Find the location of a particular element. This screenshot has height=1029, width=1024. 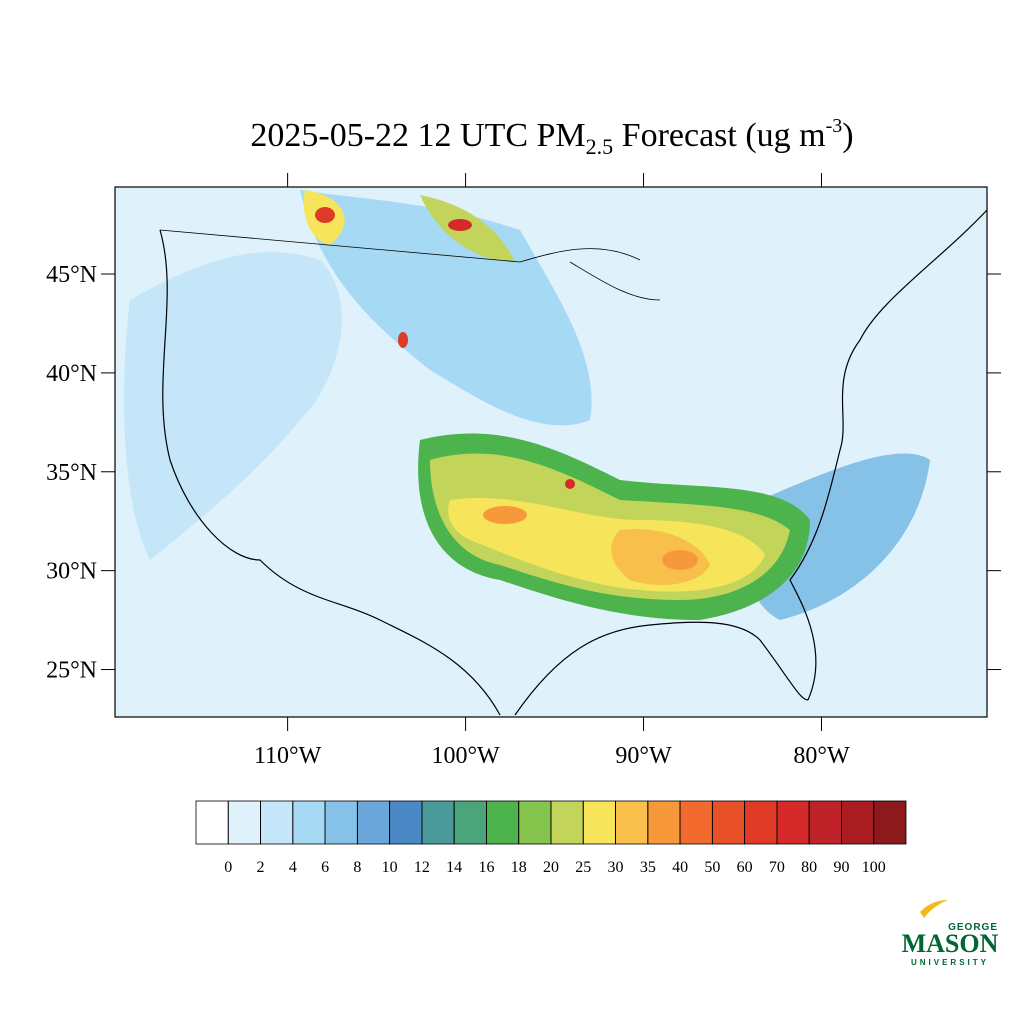

y-tick-label: 45°N is located at coordinates (71, 275).